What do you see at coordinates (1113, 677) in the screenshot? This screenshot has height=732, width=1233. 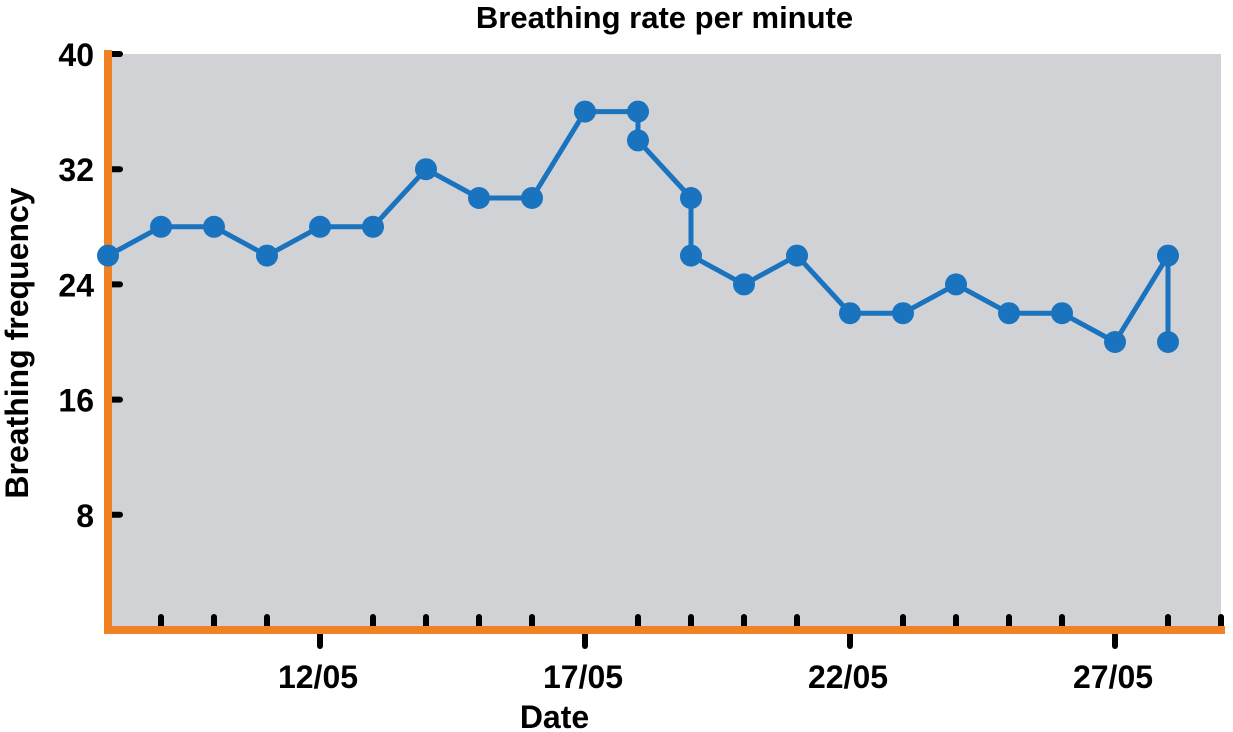 I see `x-tick-label: 27/05` at bounding box center [1113, 677].